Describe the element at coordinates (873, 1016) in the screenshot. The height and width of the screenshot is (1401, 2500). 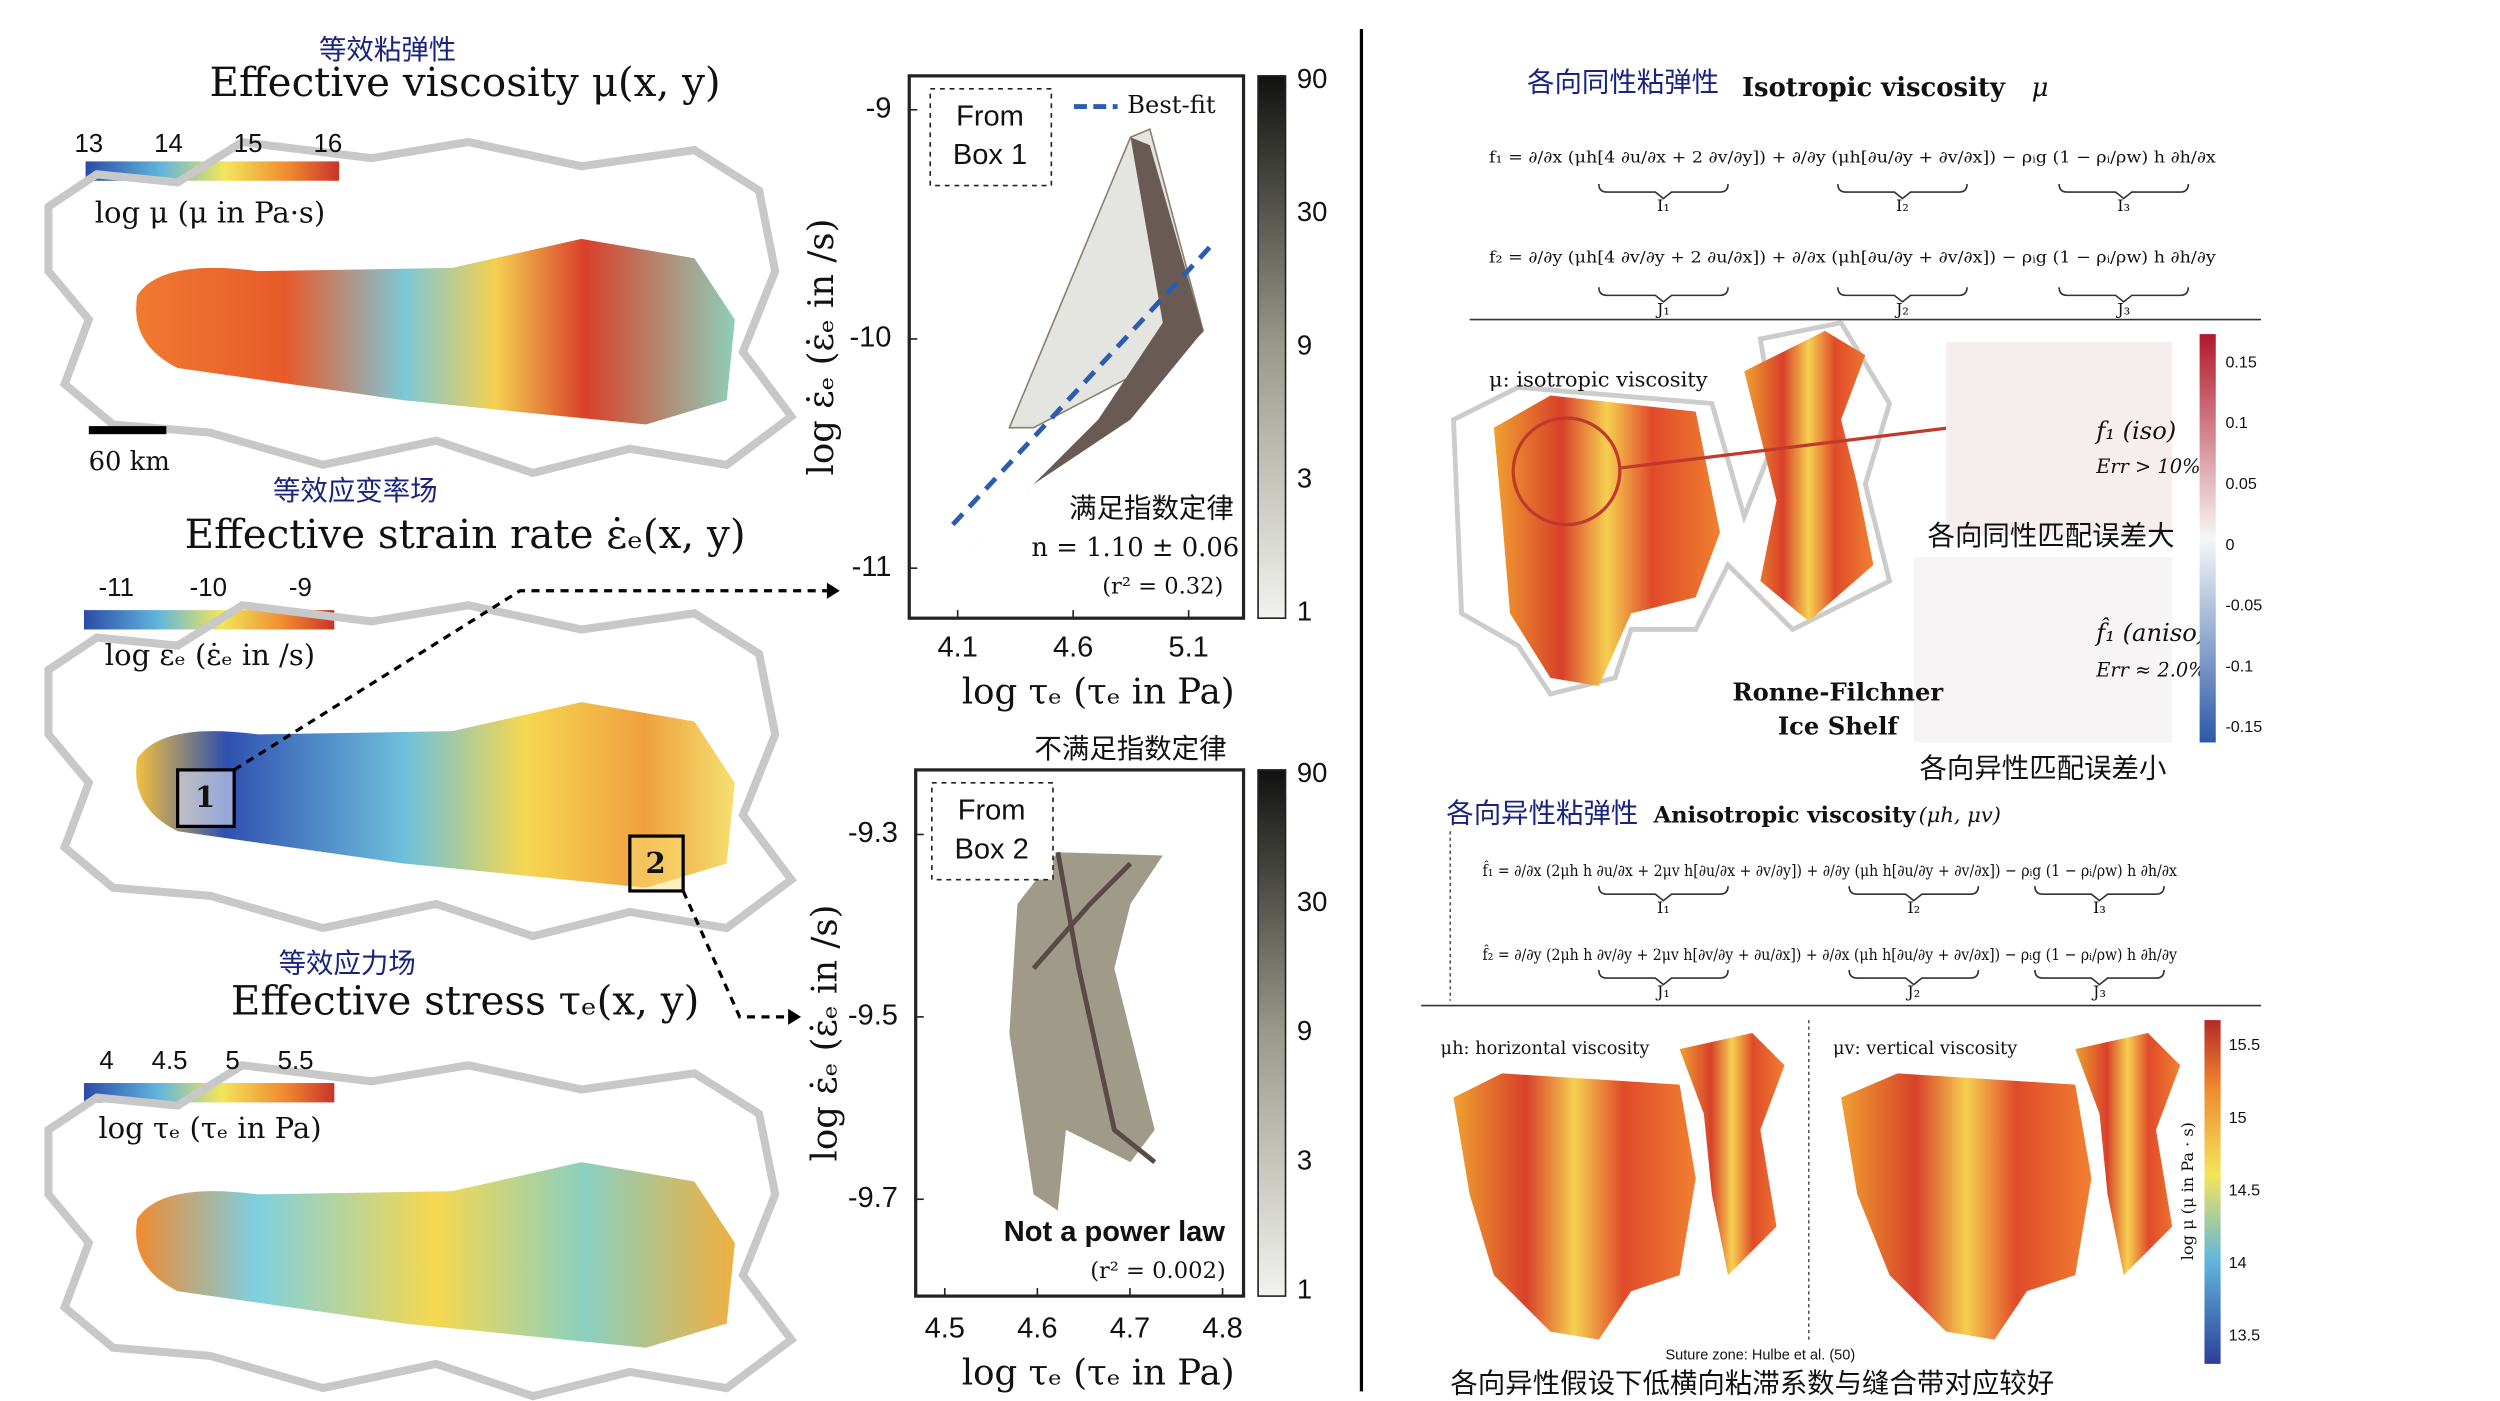
I see `tick-label: -9.5` at that location.